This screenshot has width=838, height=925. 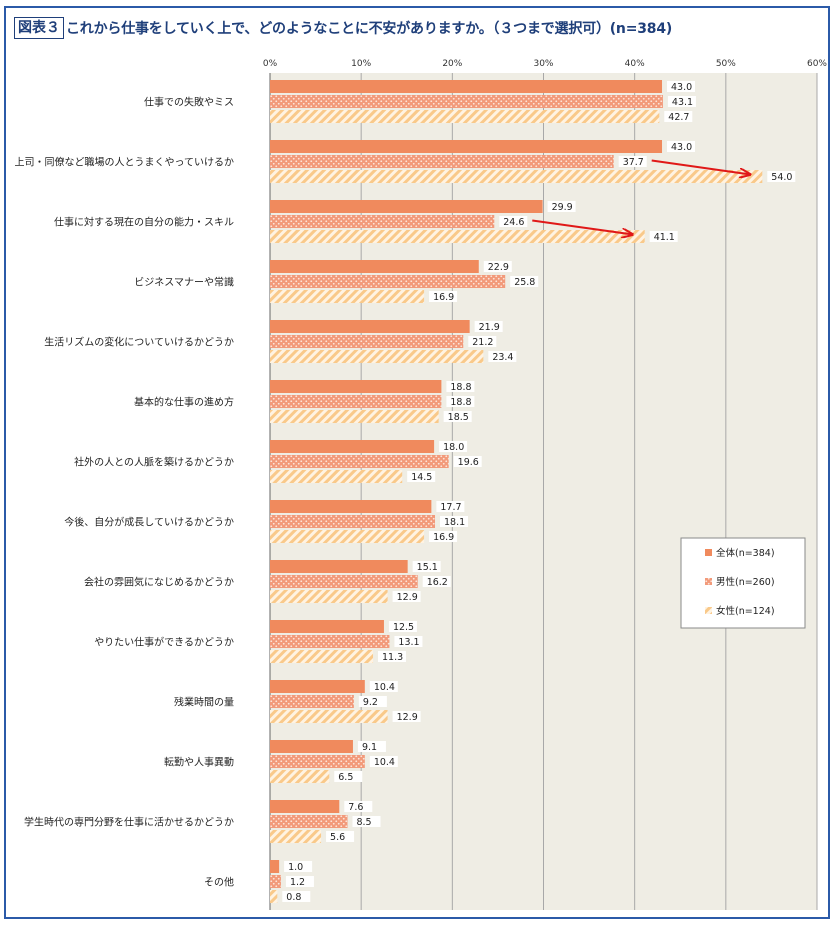 I want to click on x-tick-label: 0%, so click(x=270, y=64).